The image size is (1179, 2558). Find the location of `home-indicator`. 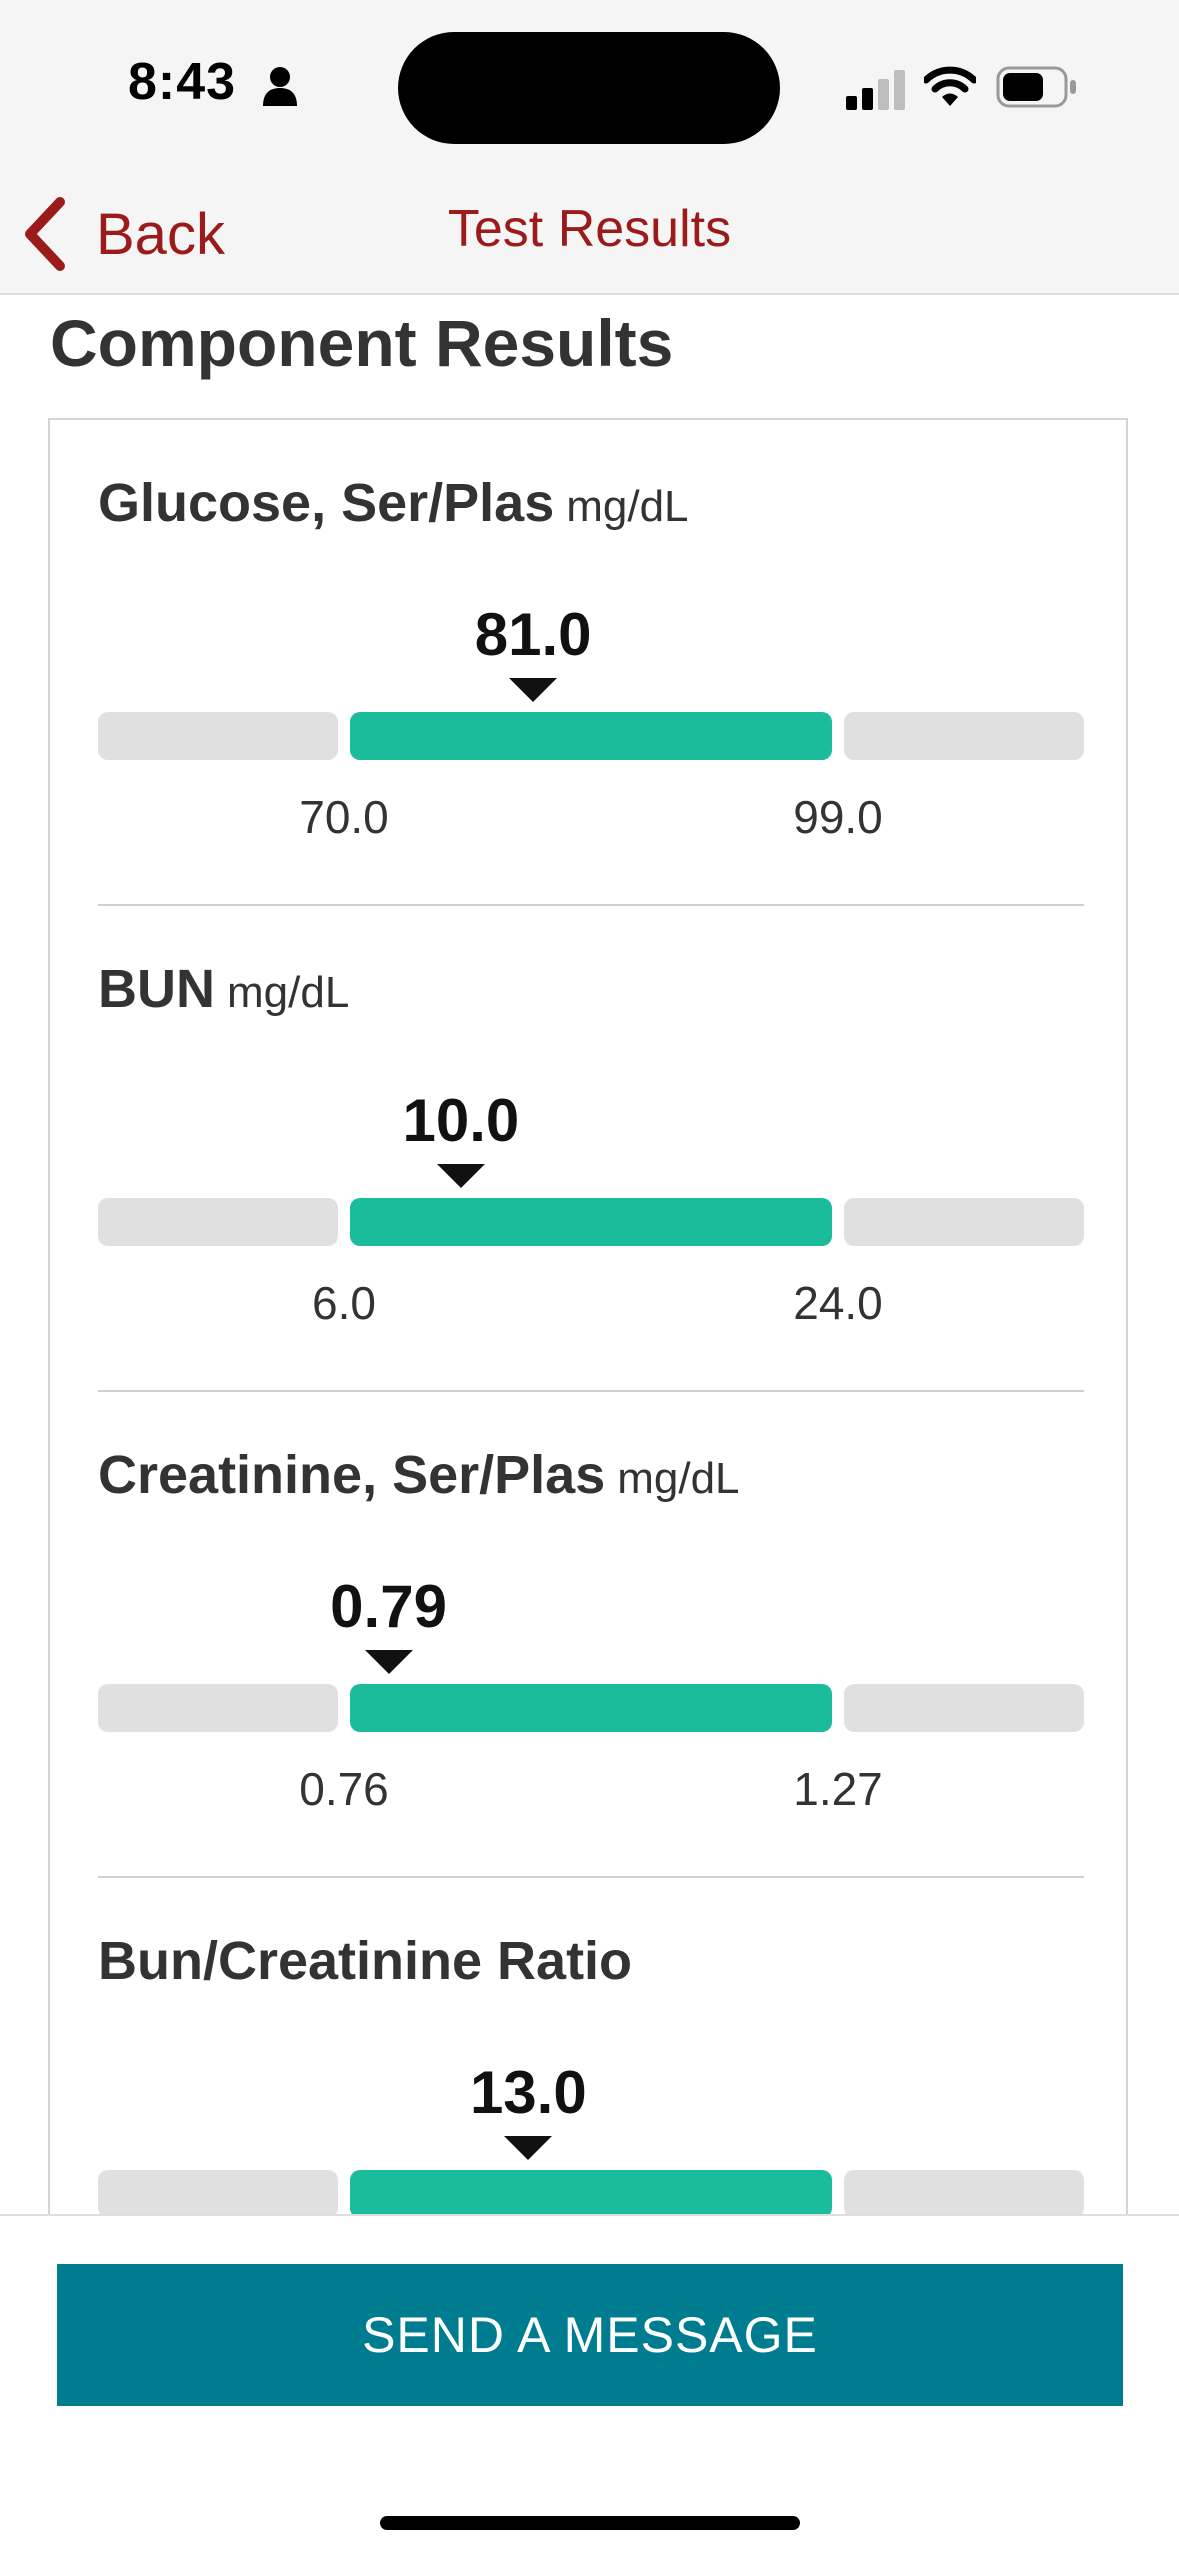

home-indicator is located at coordinates (590, 2523).